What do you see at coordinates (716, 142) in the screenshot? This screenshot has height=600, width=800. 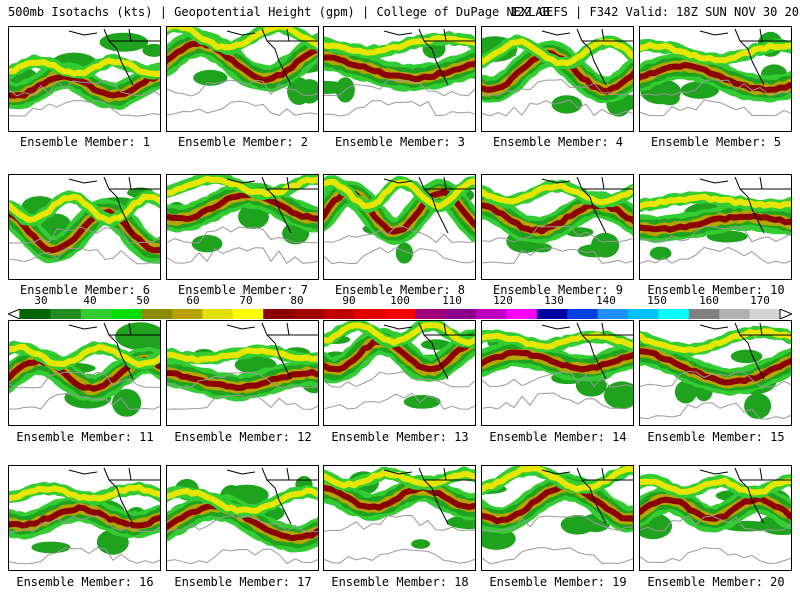 I see `ensemble-member-label: Ensemble Member: 5` at bounding box center [716, 142].